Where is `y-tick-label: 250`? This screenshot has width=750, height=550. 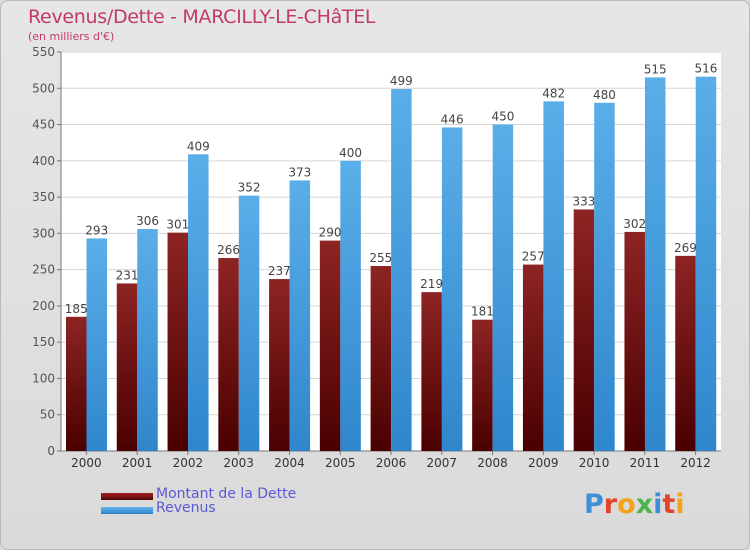 y-tick-label: 250 is located at coordinates (43, 270).